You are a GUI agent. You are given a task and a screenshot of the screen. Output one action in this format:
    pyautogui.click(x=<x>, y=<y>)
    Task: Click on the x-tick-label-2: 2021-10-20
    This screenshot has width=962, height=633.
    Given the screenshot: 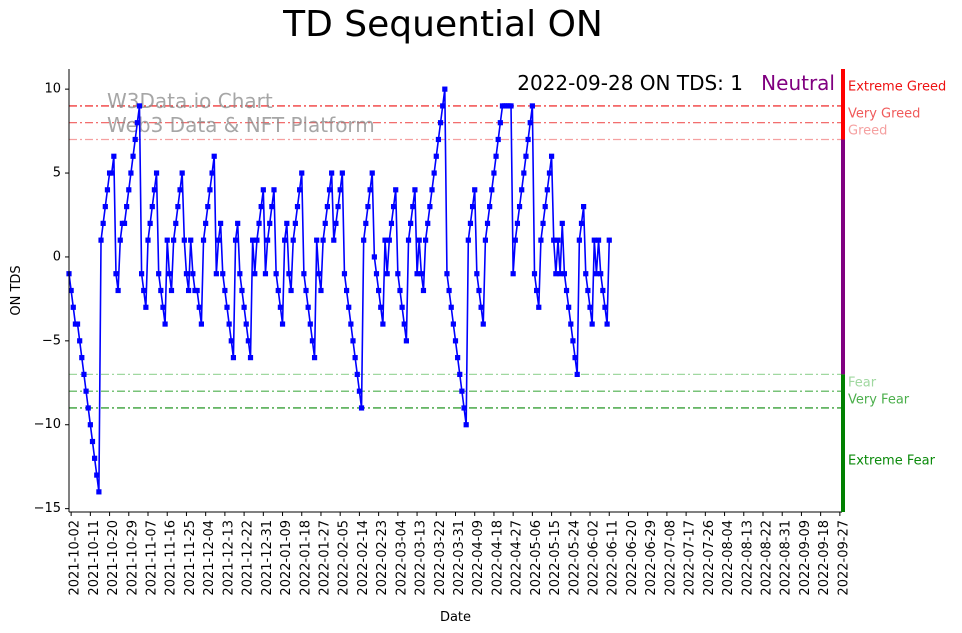 What is the action you would take?
    pyautogui.click(x=113, y=558)
    